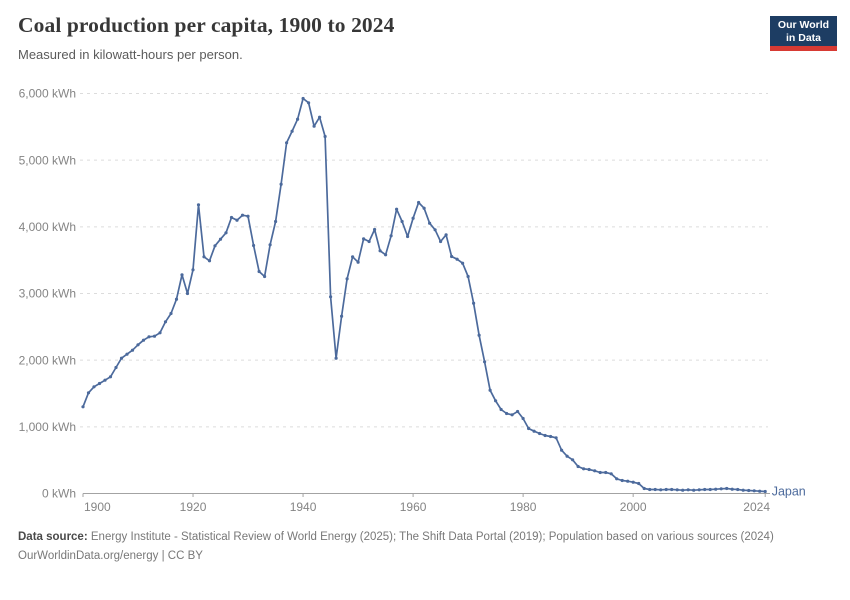  What do you see at coordinates (47, 227) in the screenshot?
I see `y-axis-tick-label: 4,000 kWh` at bounding box center [47, 227].